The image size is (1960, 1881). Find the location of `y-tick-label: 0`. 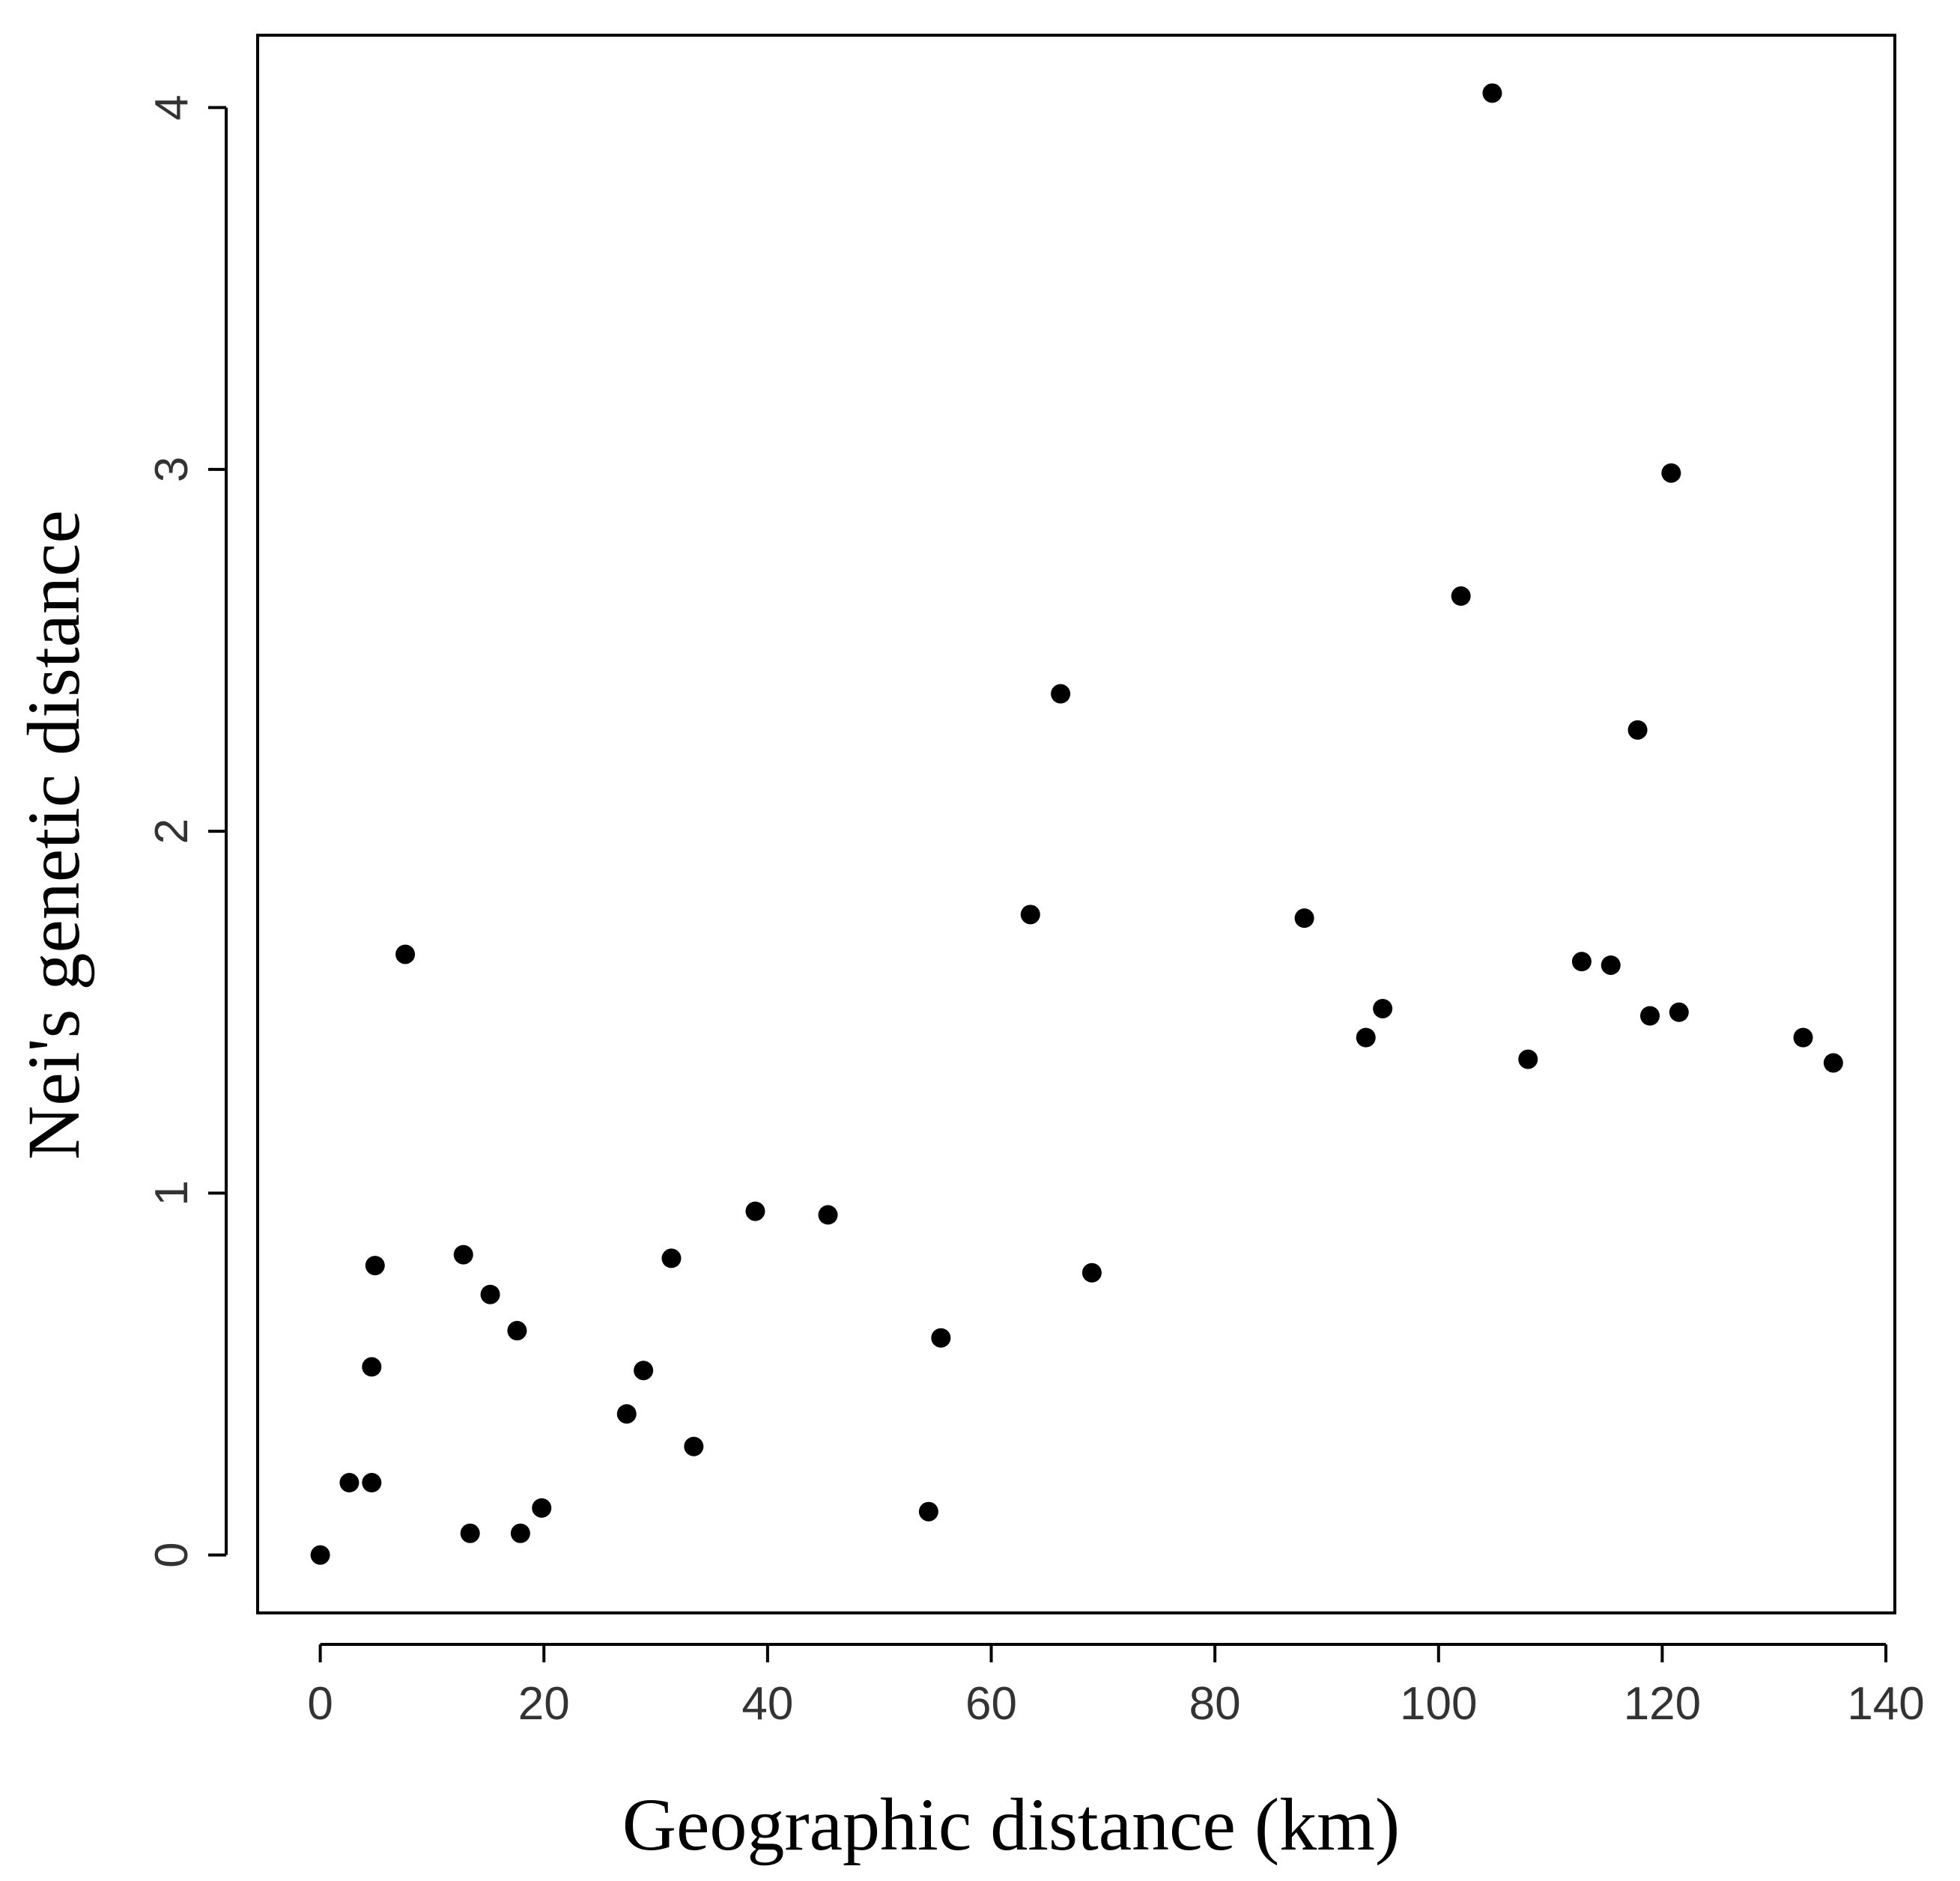

y-tick-label: 0 is located at coordinates (172, 1555).